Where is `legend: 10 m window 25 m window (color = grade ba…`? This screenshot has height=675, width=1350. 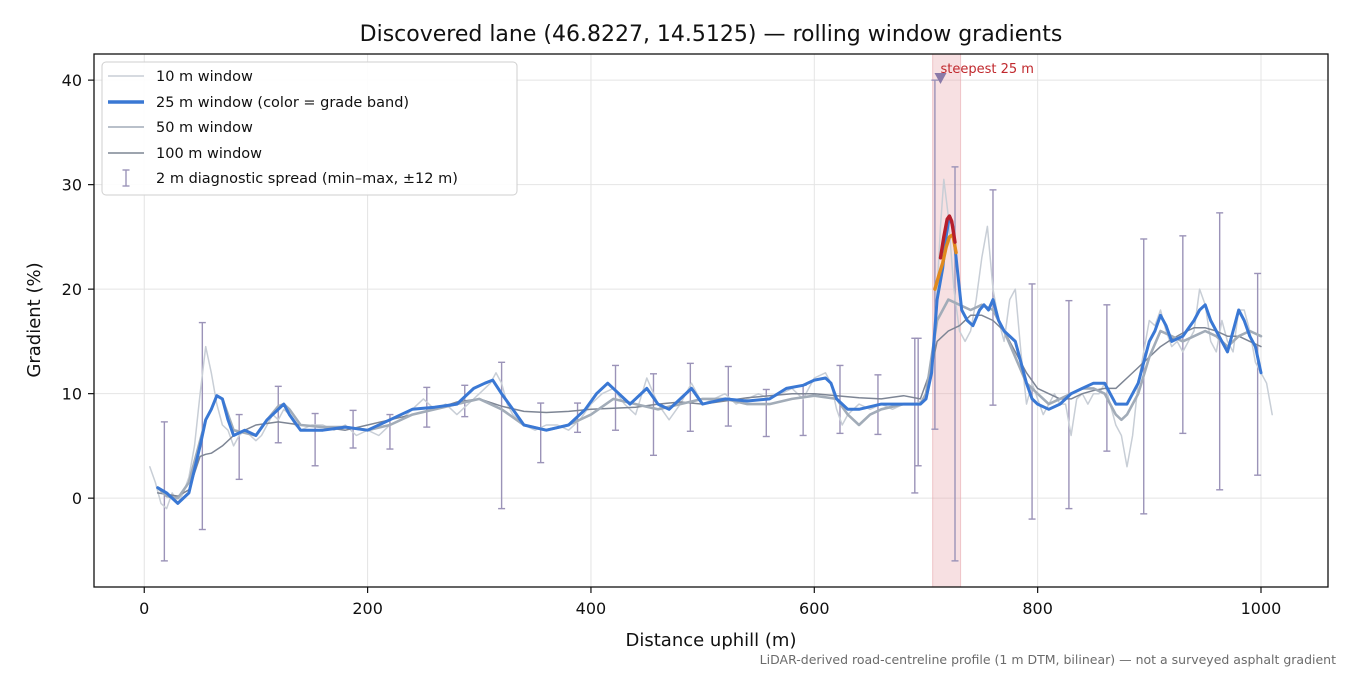
legend: 10 m window 25 m window (color = grade ba… is located at coordinates (309, 128).